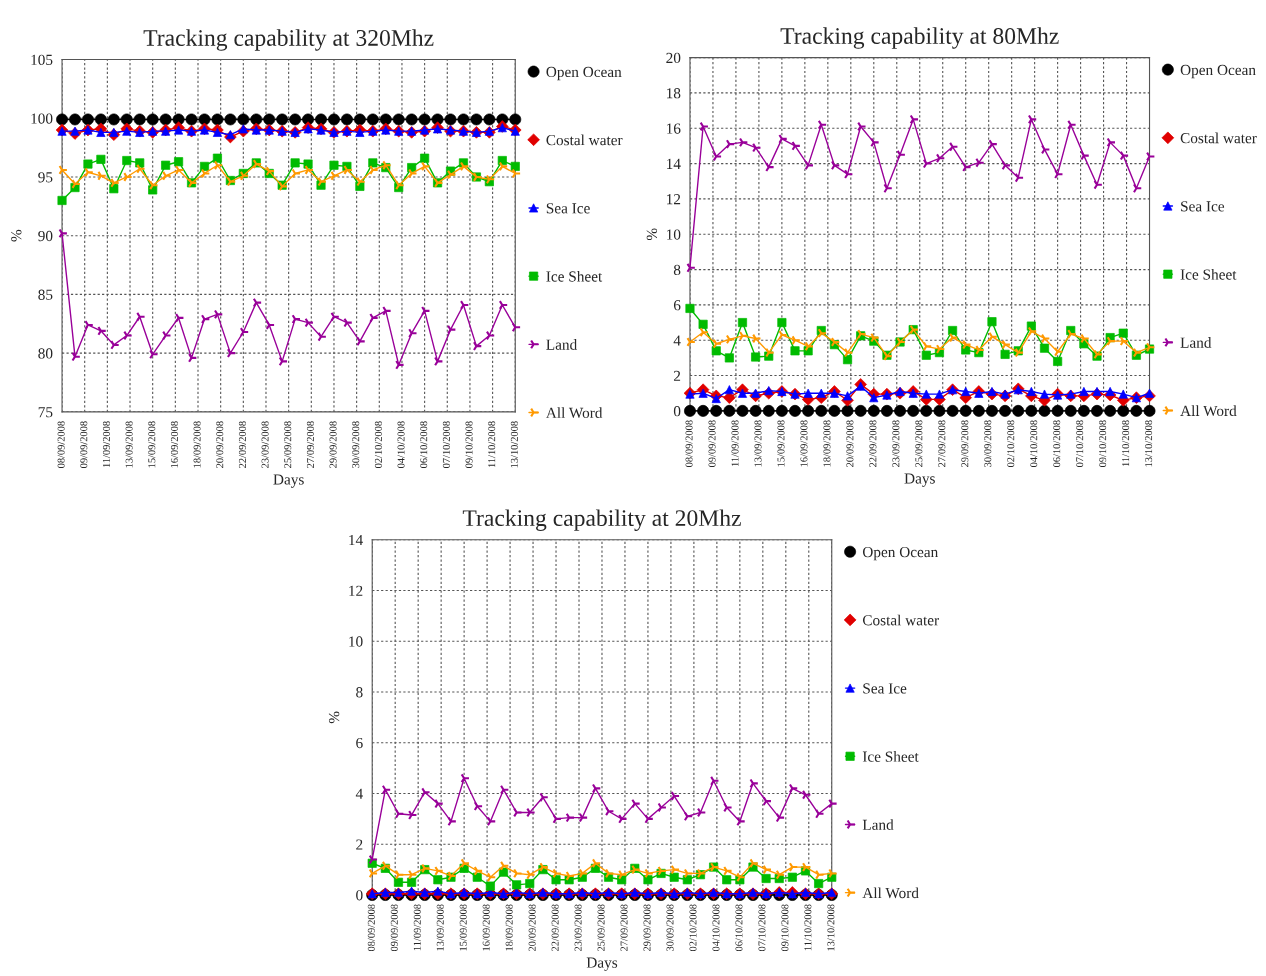  I want to click on chart-title: Tracking capability at 20Mhz, so click(601, 520).